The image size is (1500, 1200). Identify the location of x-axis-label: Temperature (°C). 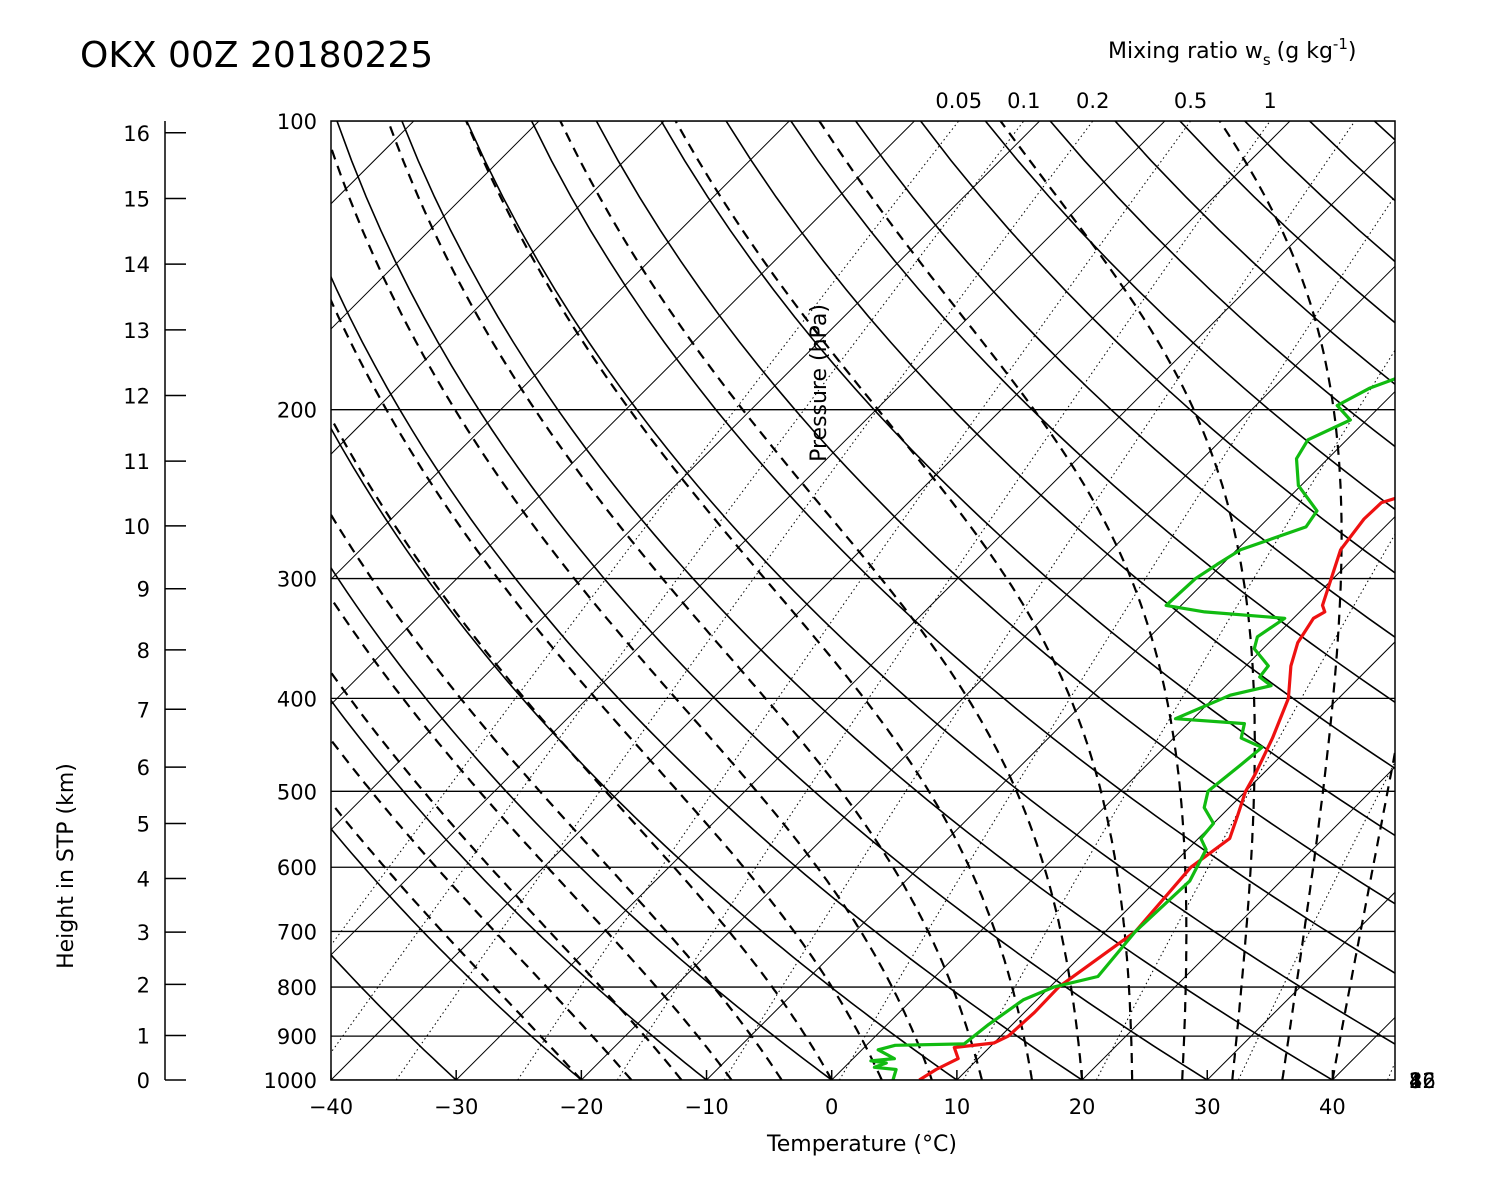
(861, 1144).